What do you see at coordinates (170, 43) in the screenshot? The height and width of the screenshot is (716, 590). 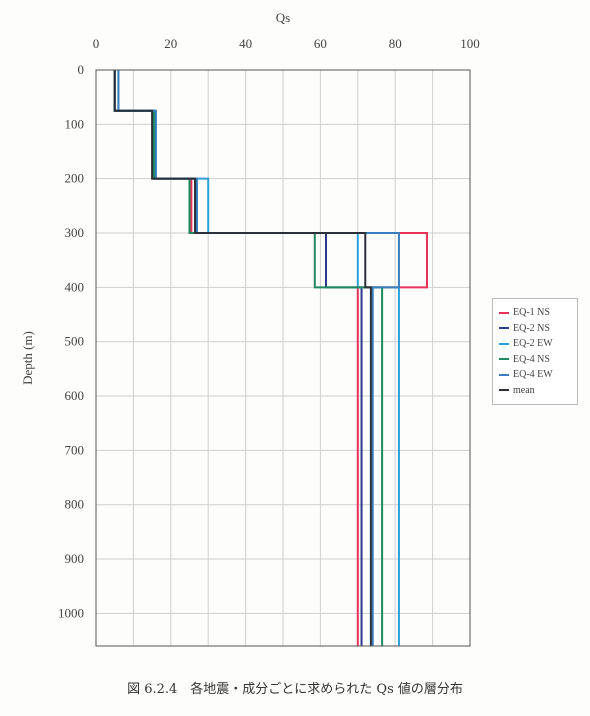 I see `x-tick-label: 20` at bounding box center [170, 43].